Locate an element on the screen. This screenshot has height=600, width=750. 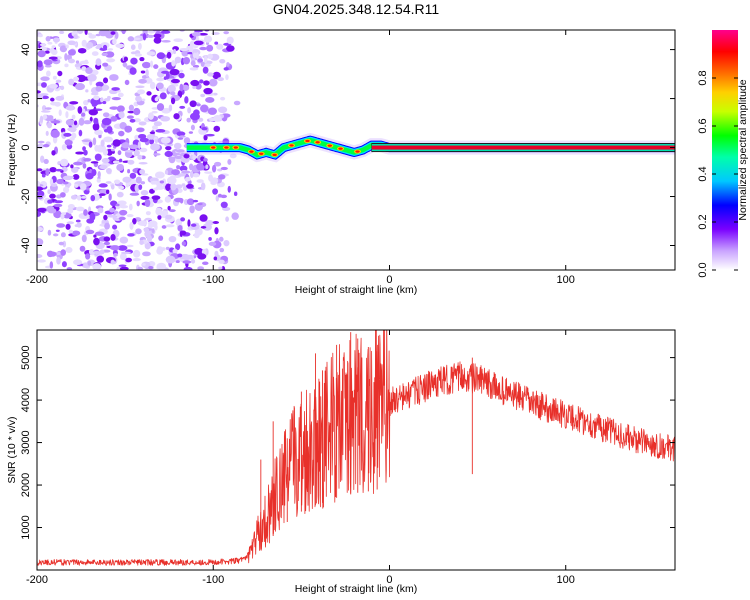
x-tick-label: 100 is located at coordinates (566, 580).